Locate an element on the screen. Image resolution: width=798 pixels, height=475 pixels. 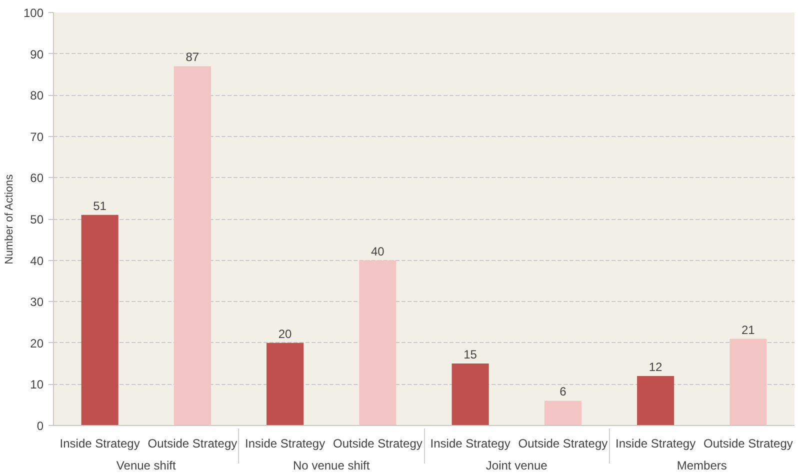
y-axis-title: Number of Actions is located at coordinates (9, 219).